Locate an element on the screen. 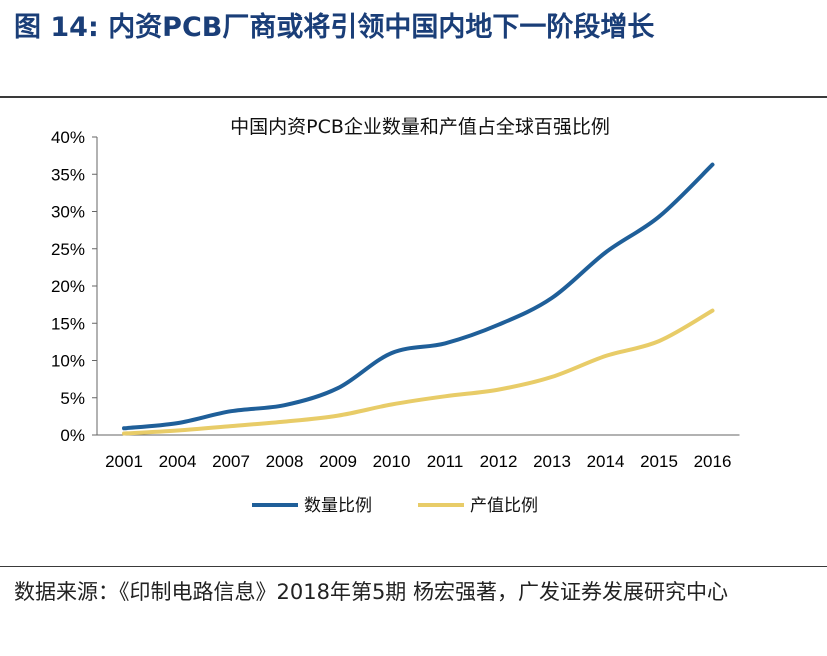 The width and height of the screenshot is (827, 656). figure-label: 图 14: is located at coordinates (56, 27).